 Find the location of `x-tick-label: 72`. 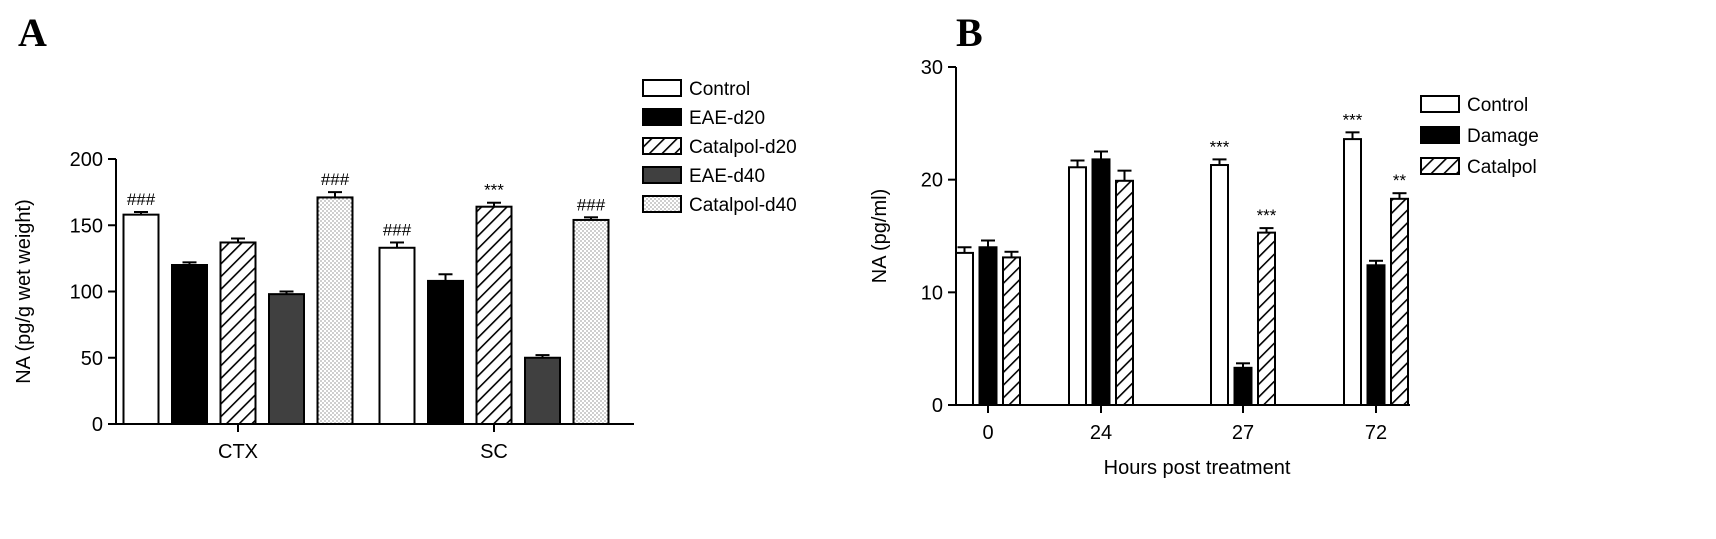

x-tick-label: 72 is located at coordinates (1376, 433).